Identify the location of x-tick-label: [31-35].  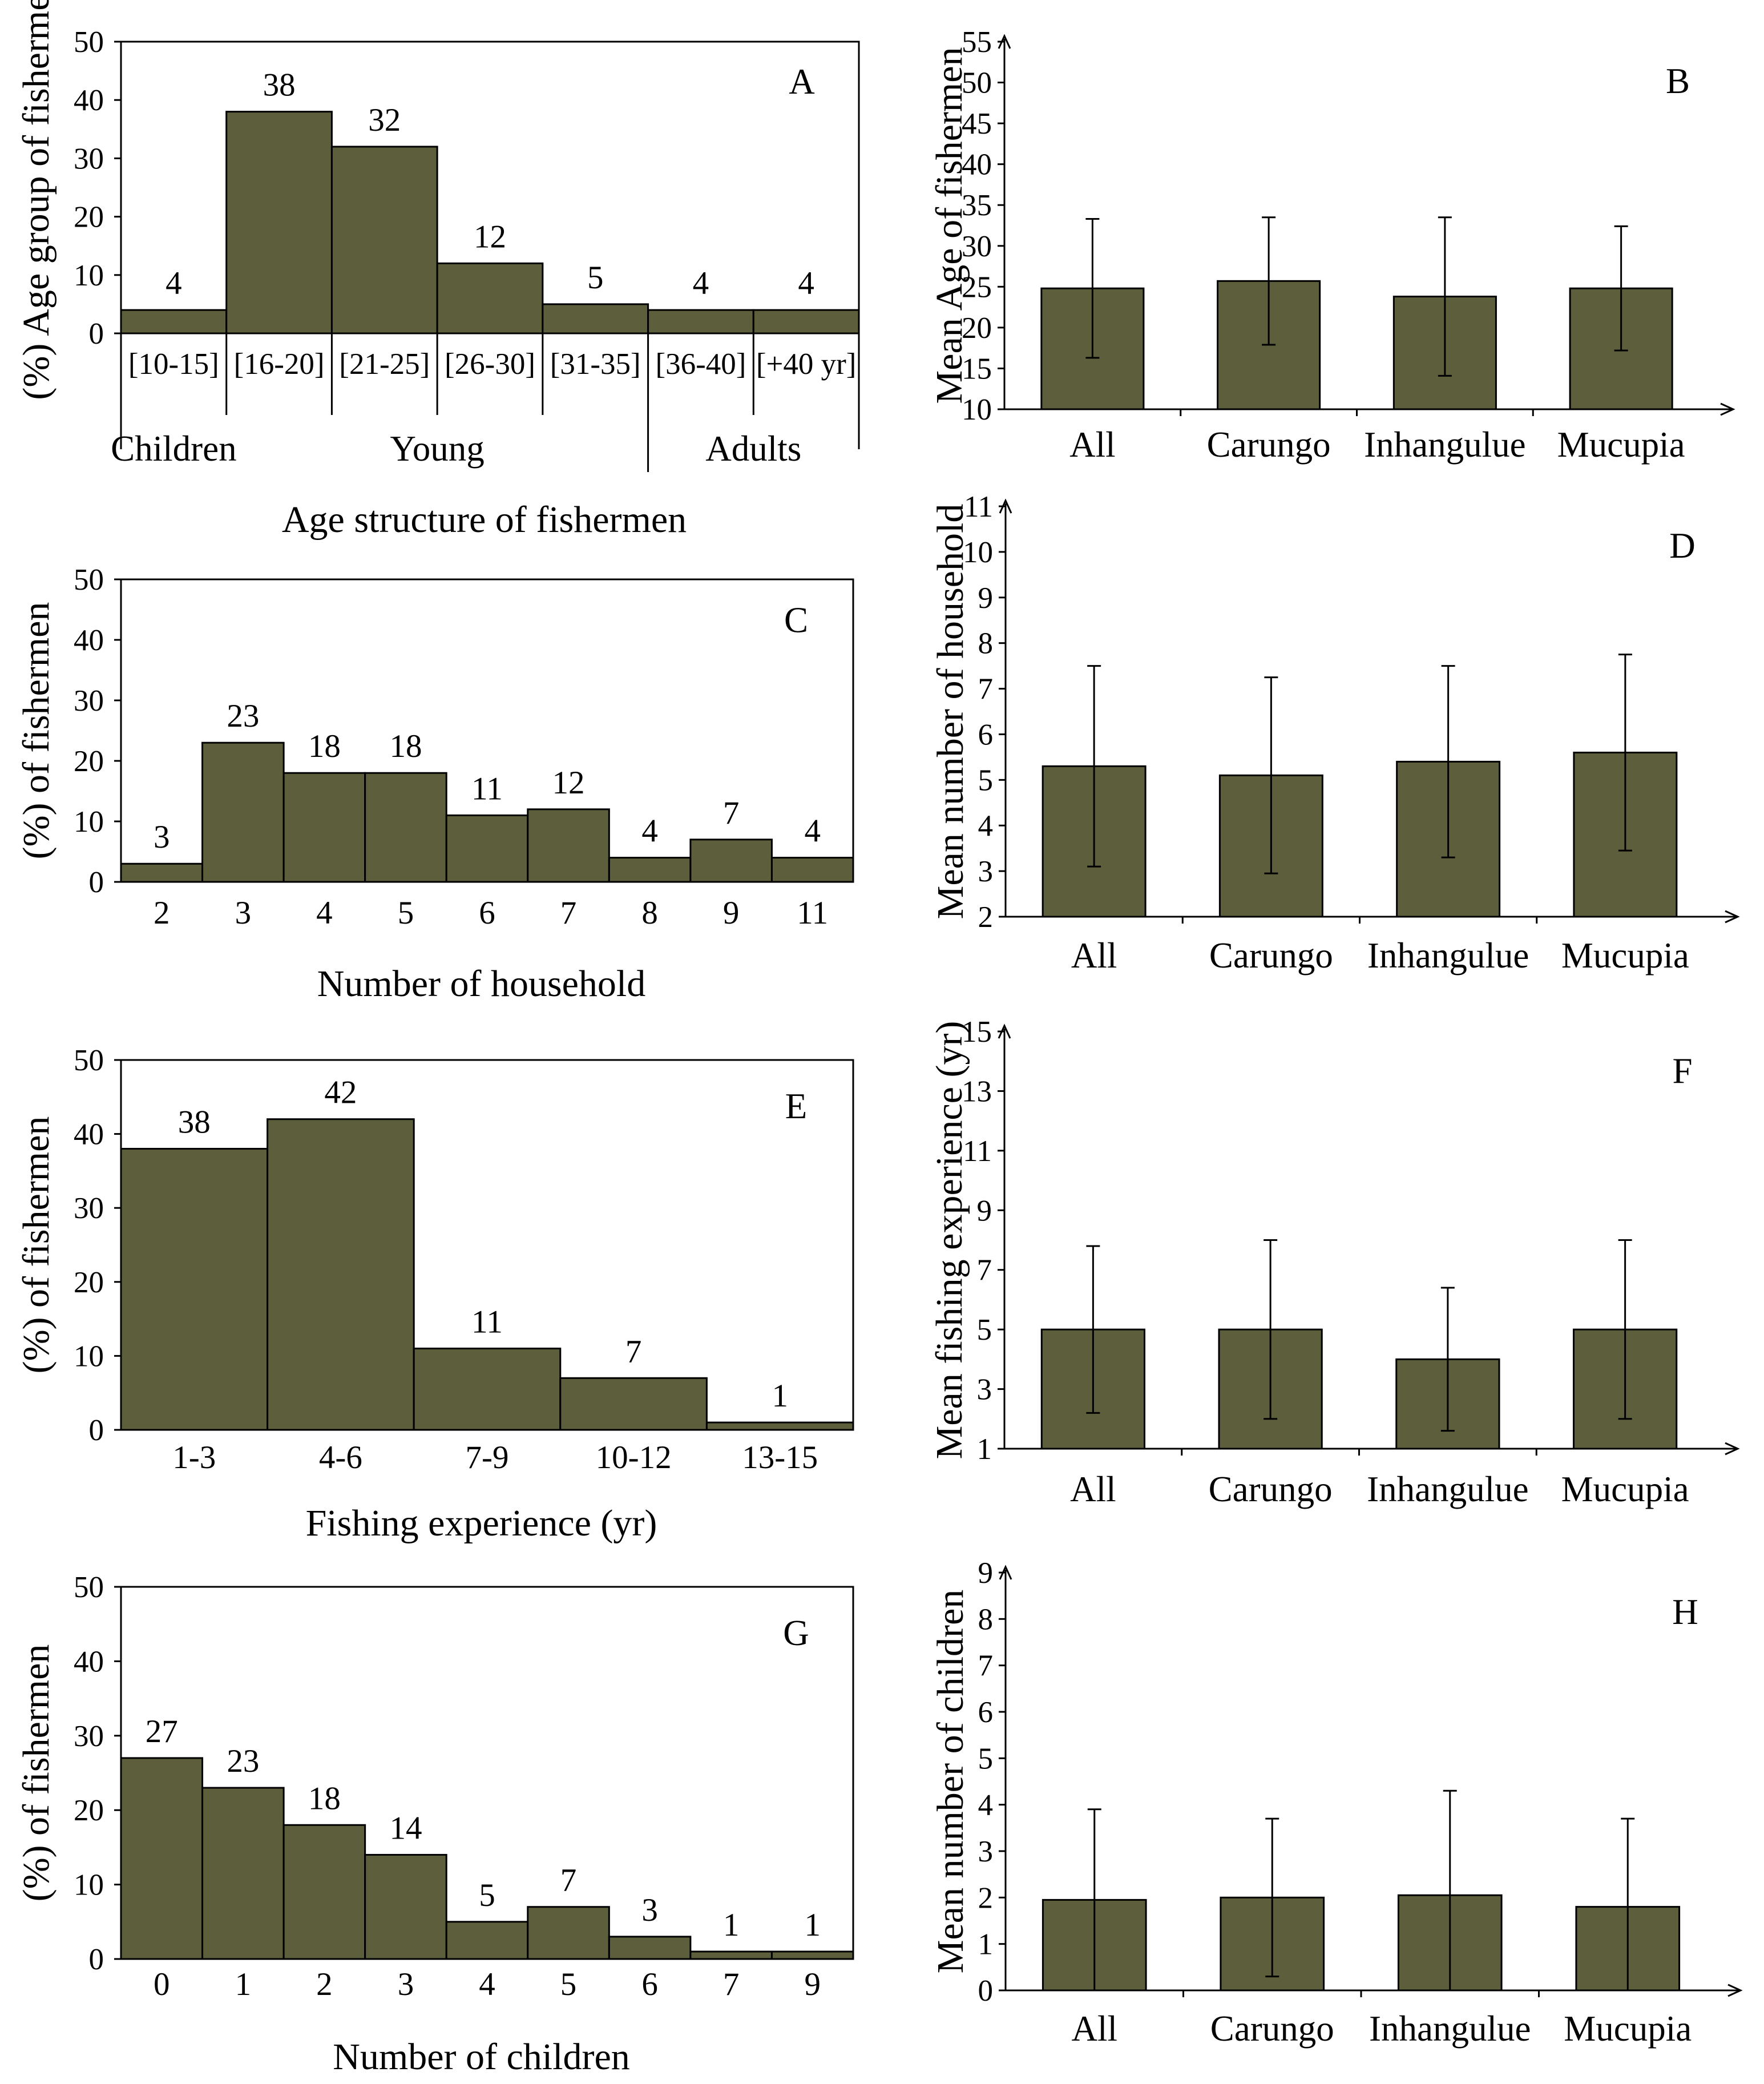
(595, 364).